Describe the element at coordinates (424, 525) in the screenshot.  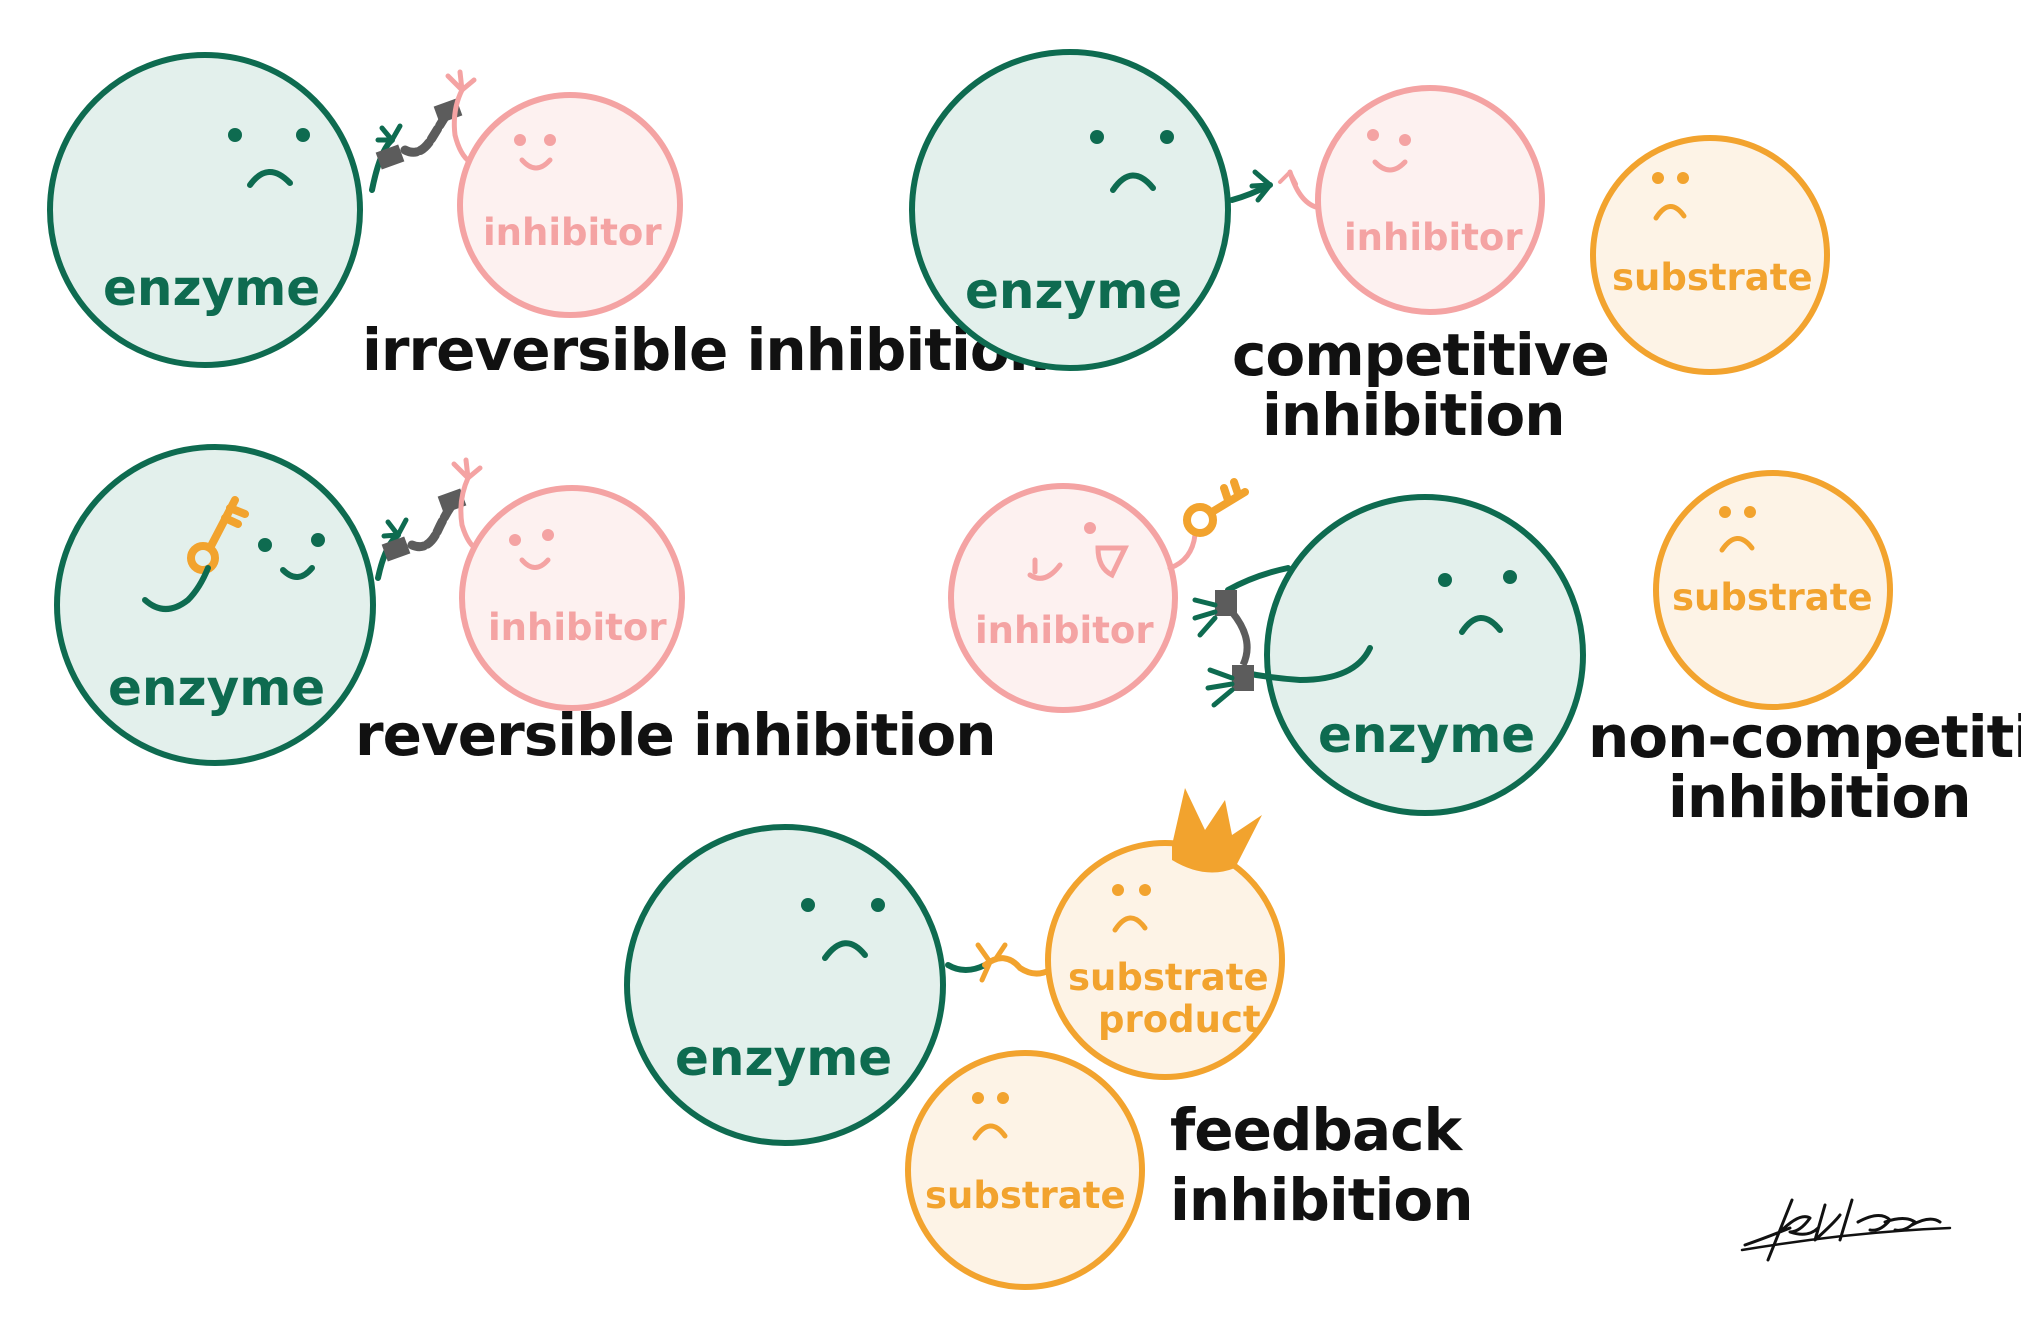
I see `chain-icon` at that location.